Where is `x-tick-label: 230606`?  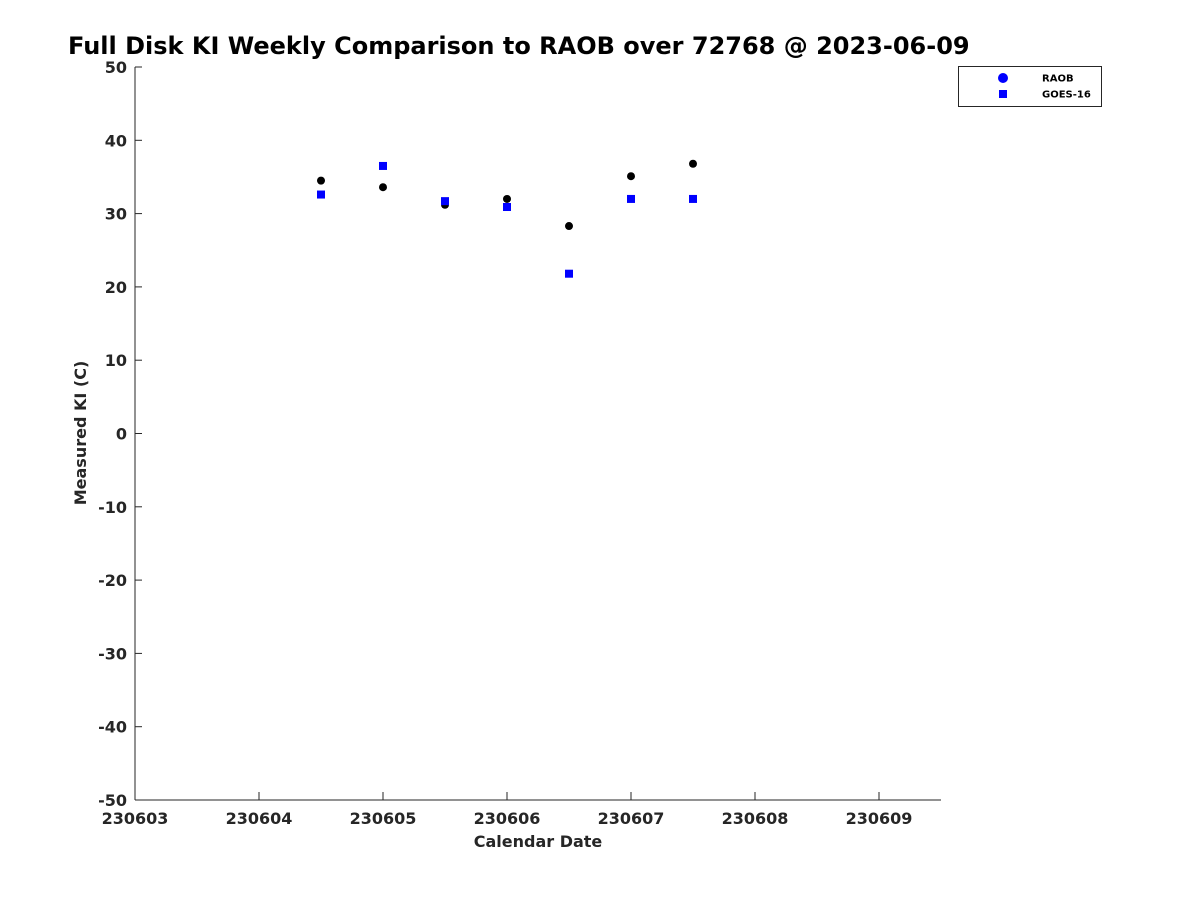 x-tick-label: 230606 is located at coordinates (507, 818).